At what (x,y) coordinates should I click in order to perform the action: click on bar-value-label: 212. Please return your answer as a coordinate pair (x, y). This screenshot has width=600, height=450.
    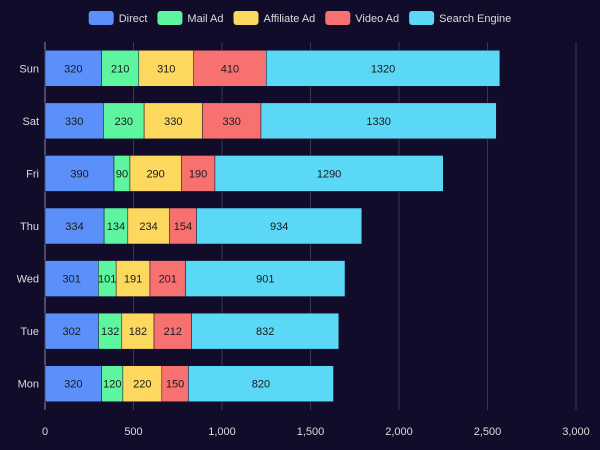
    Looking at the image, I should click on (173, 332).